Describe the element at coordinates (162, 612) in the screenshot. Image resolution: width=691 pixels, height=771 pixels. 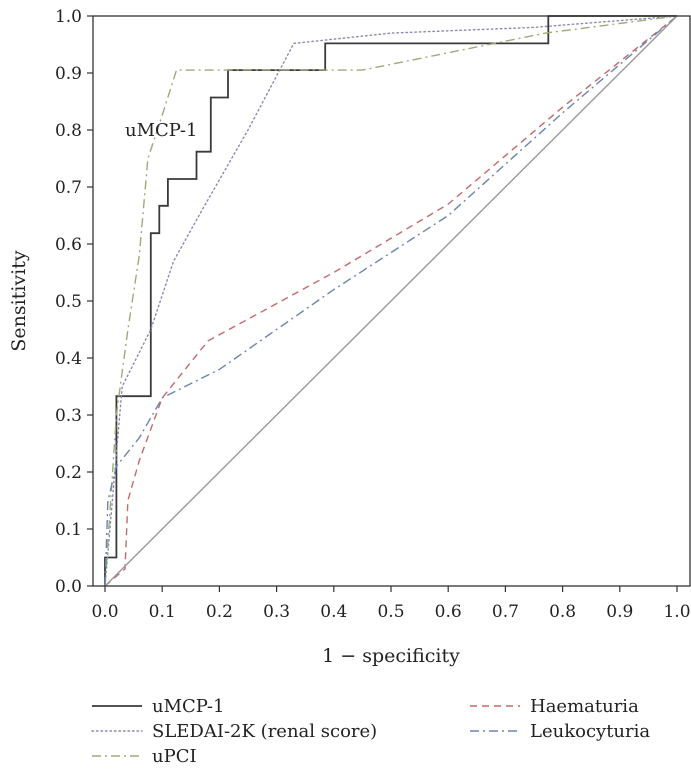
I see `x-tick-label: 0.1` at that location.